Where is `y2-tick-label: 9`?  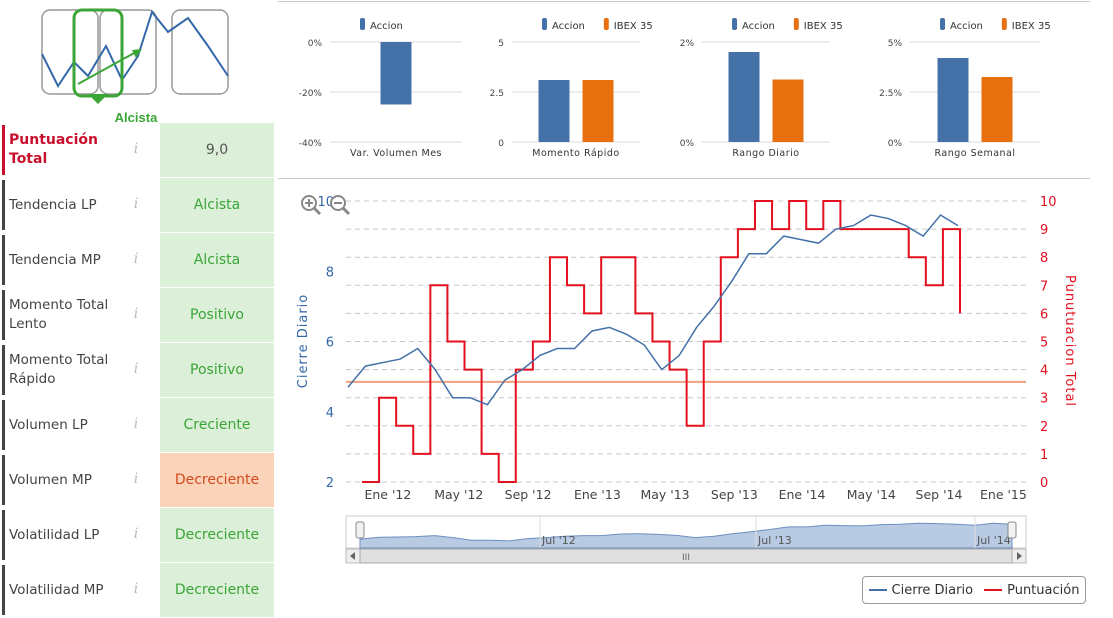
y2-tick-label: 9 is located at coordinates (1044, 230).